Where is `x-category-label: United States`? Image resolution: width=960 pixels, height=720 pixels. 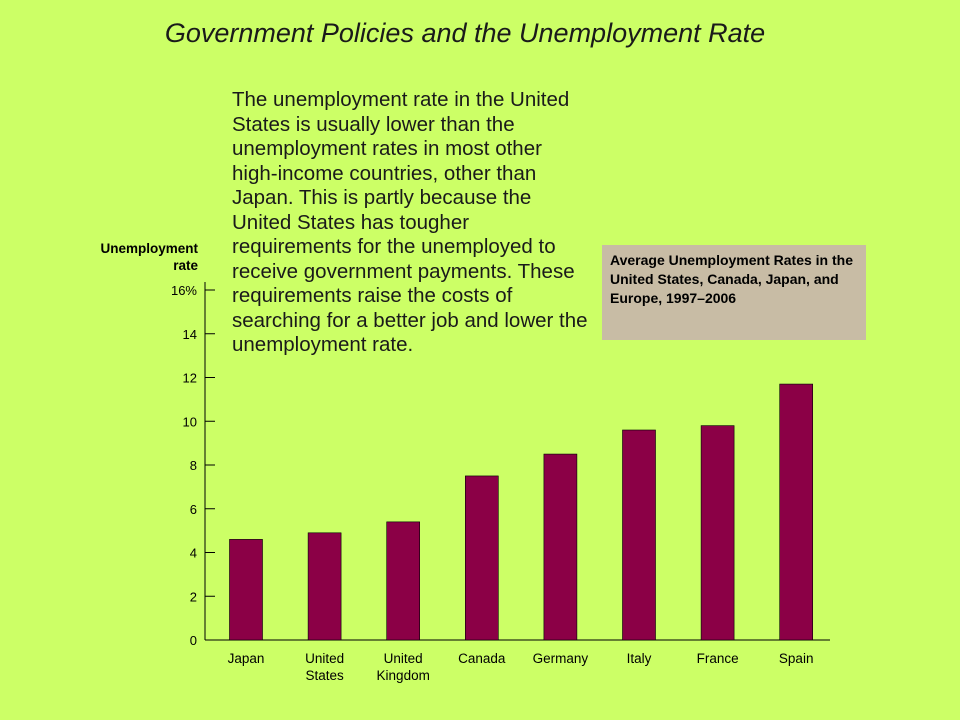
x-category-label: United States is located at coordinates (324, 667).